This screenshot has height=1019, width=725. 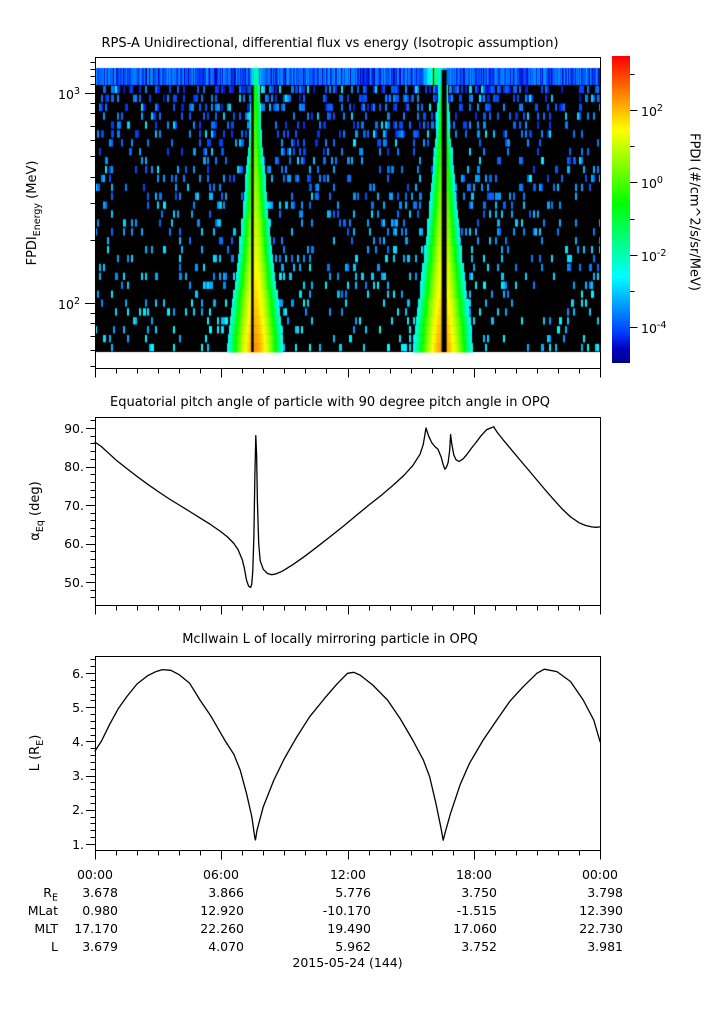 I want to click on energy-axis-label: FPDIEnergy (MeV), so click(x=34, y=213).